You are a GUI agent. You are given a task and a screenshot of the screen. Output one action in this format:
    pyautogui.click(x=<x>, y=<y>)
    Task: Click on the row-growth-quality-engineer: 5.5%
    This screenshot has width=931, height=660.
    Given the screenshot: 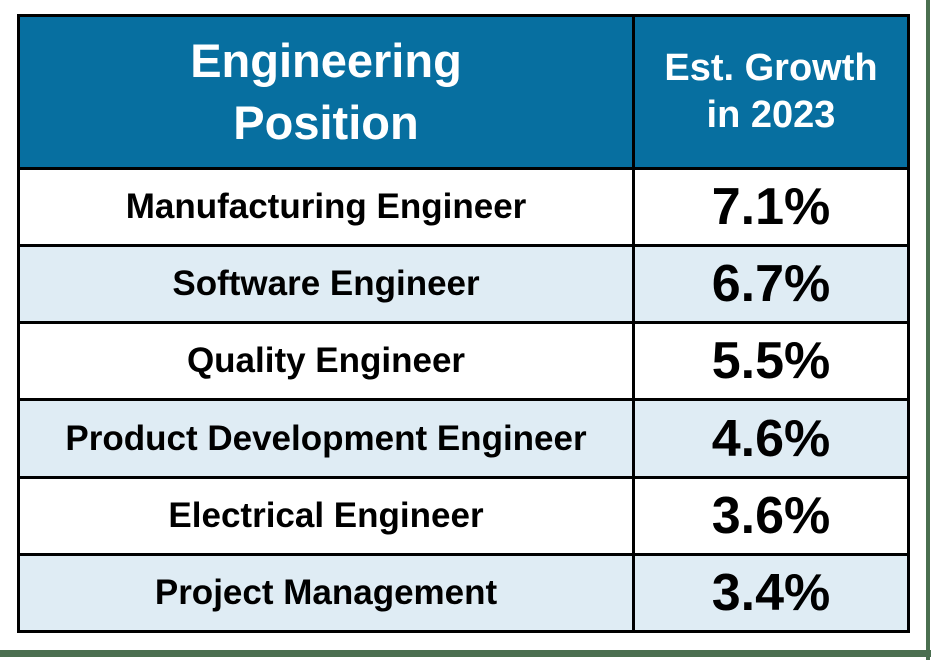 What is the action you would take?
    pyautogui.click(x=771, y=361)
    